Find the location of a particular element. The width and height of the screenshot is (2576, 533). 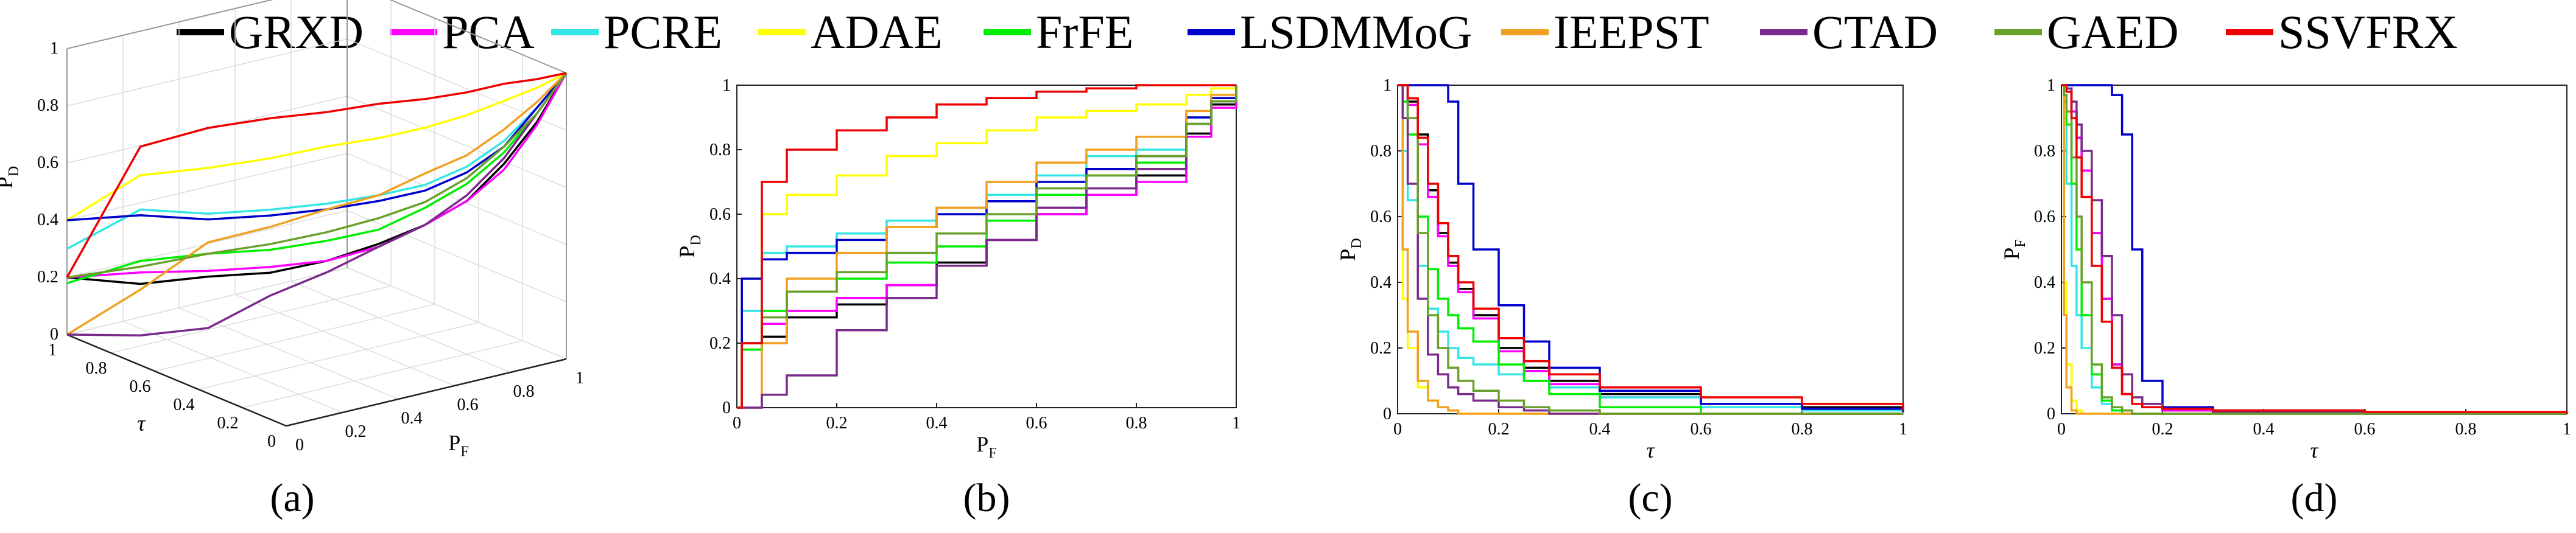

pf-tick-label: 0 is located at coordinates (299, 445).